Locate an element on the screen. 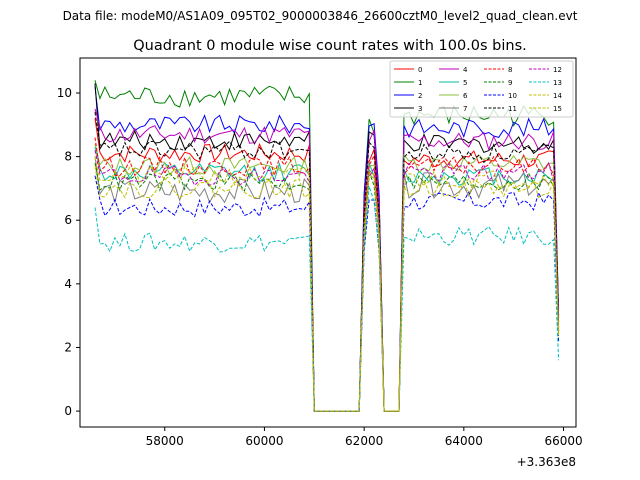 The height and width of the screenshot is (480, 640). legend-label-14: 14 is located at coordinates (557, 96).